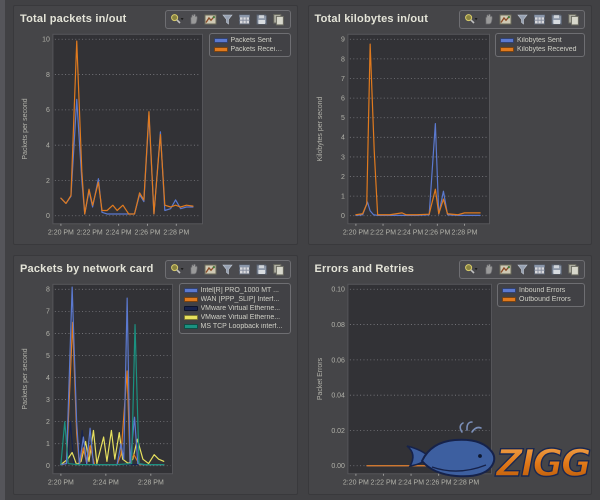 Image resolution: width=600 pixels, height=500 pixels. What do you see at coordinates (343, 40) in the screenshot?
I see `svg-text: 9` at bounding box center [343, 40].